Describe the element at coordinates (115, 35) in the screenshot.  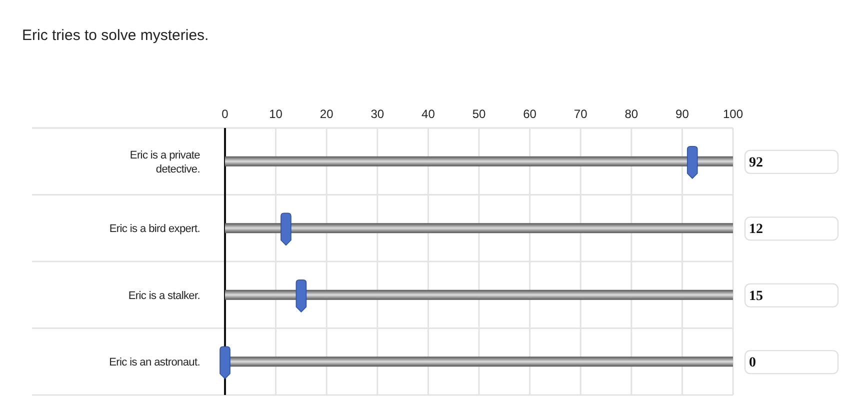
I see `chart-title: Eric tries to solve mysteries.` at that location.